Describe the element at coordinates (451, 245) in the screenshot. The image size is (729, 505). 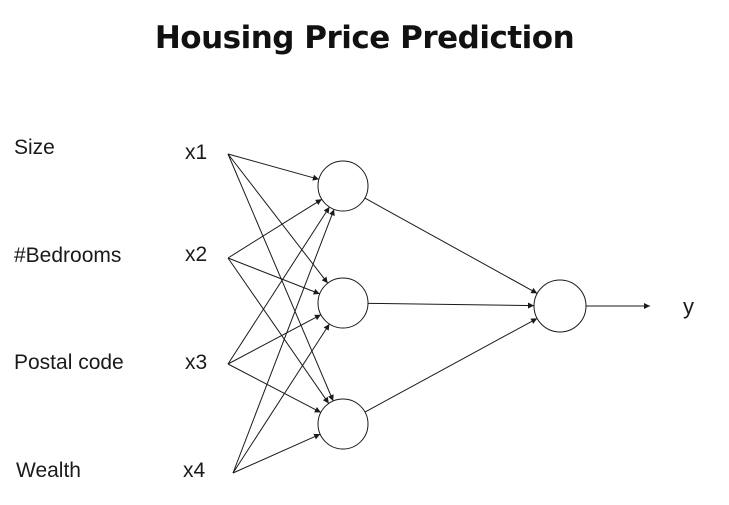
I see `edge-h1-output` at that location.